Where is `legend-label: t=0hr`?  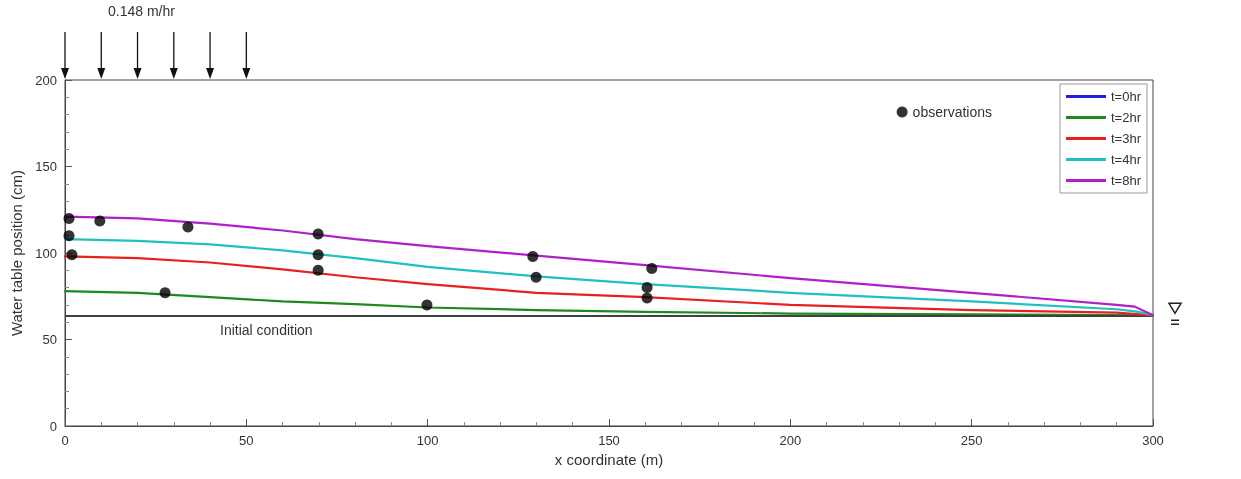 legend-label: t=0hr is located at coordinates (1126, 96).